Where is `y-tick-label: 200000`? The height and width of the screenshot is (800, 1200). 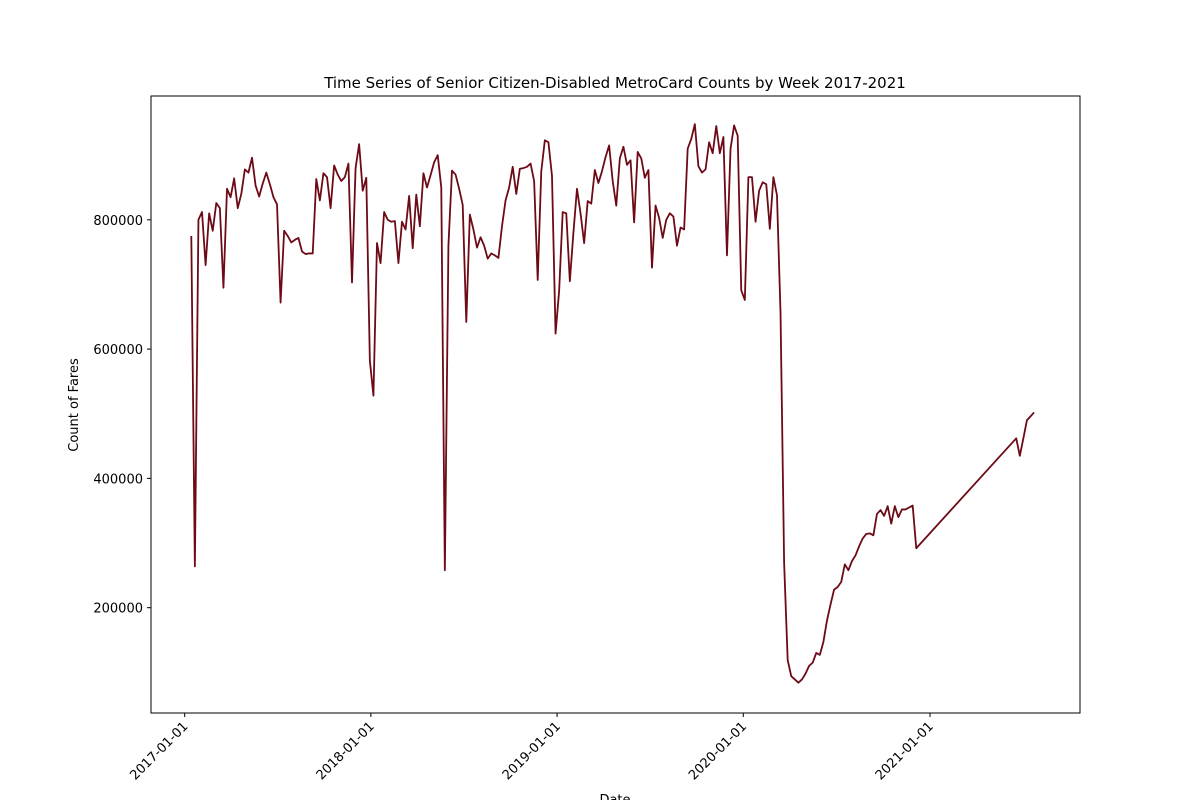
y-tick-label: 200000 is located at coordinates (118, 609).